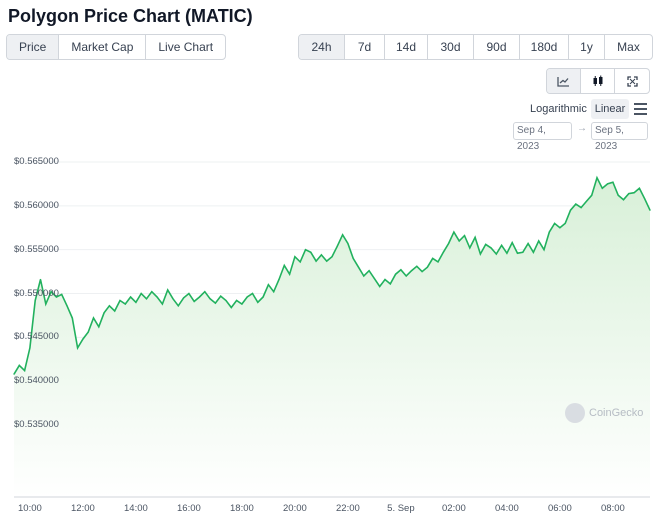  What do you see at coordinates (610, 109) in the screenshot?
I see `scale-linear: Linear` at bounding box center [610, 109].